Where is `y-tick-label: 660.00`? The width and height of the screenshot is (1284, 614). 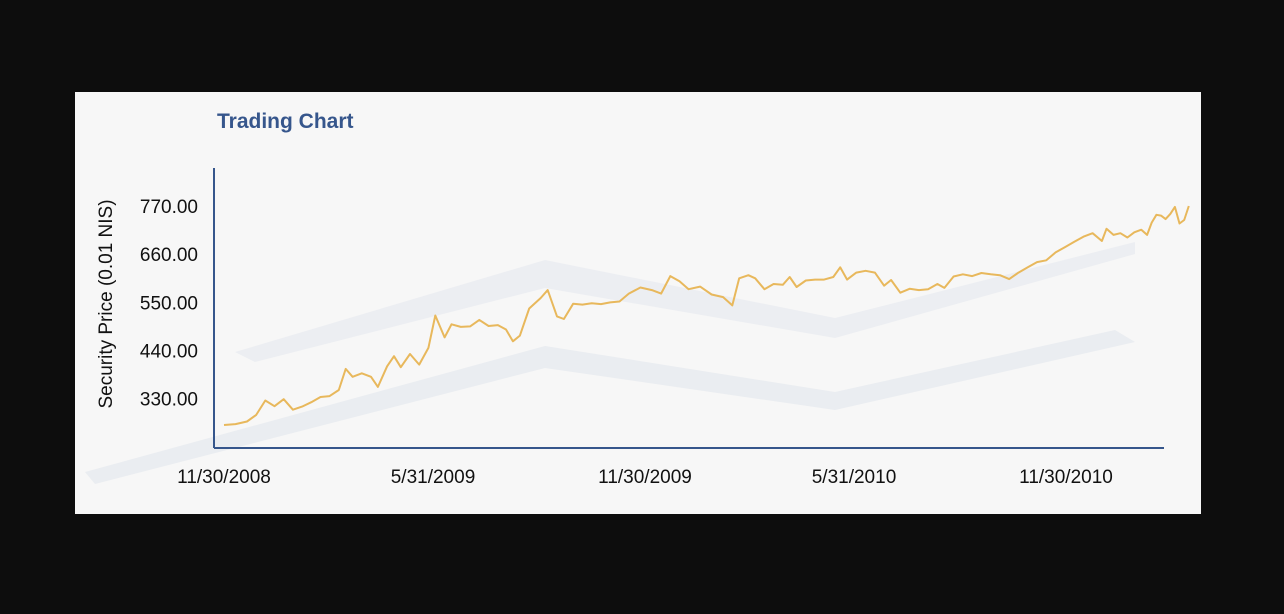 y-tick-label: 660.00 is located at coordinates (169, 255).